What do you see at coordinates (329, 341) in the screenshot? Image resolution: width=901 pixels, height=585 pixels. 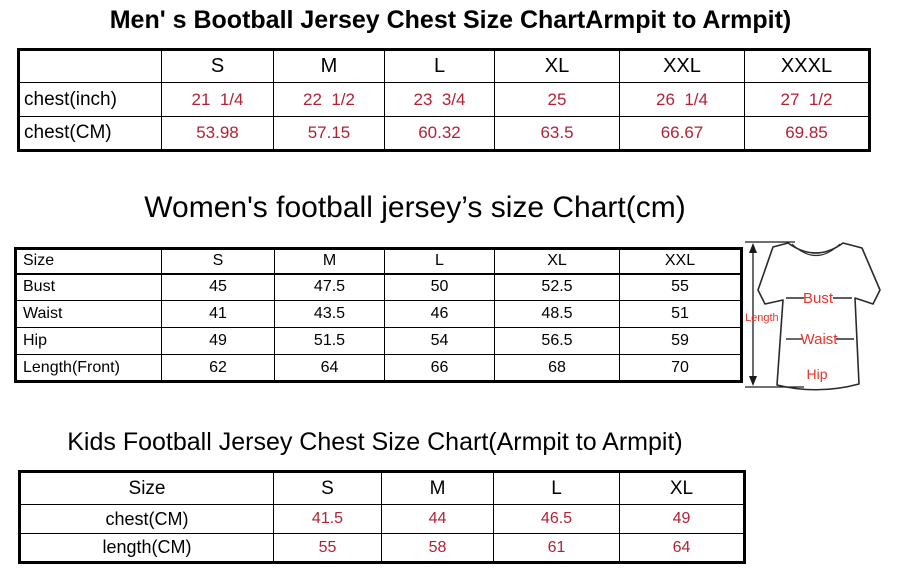 I see `size-value-cell: 51.5` at bounding box center [329, 341].